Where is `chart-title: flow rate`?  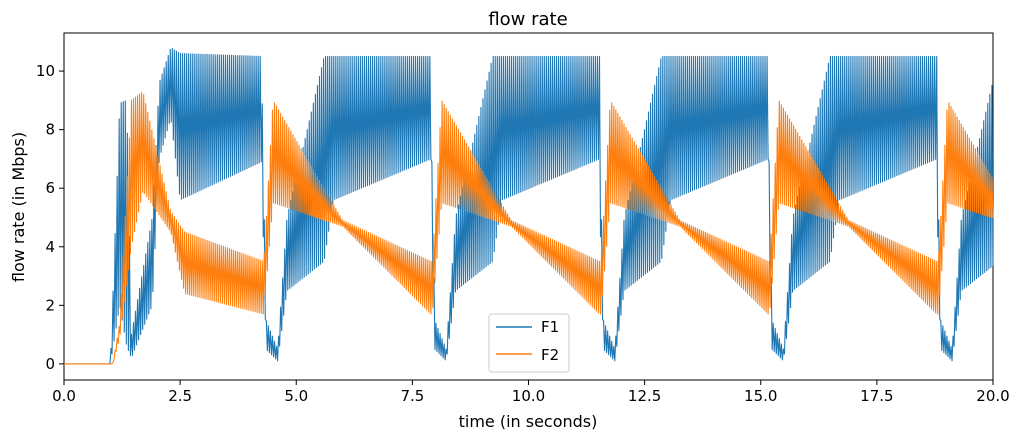
chart-title: flow rate is located at coordinates (527, 19).